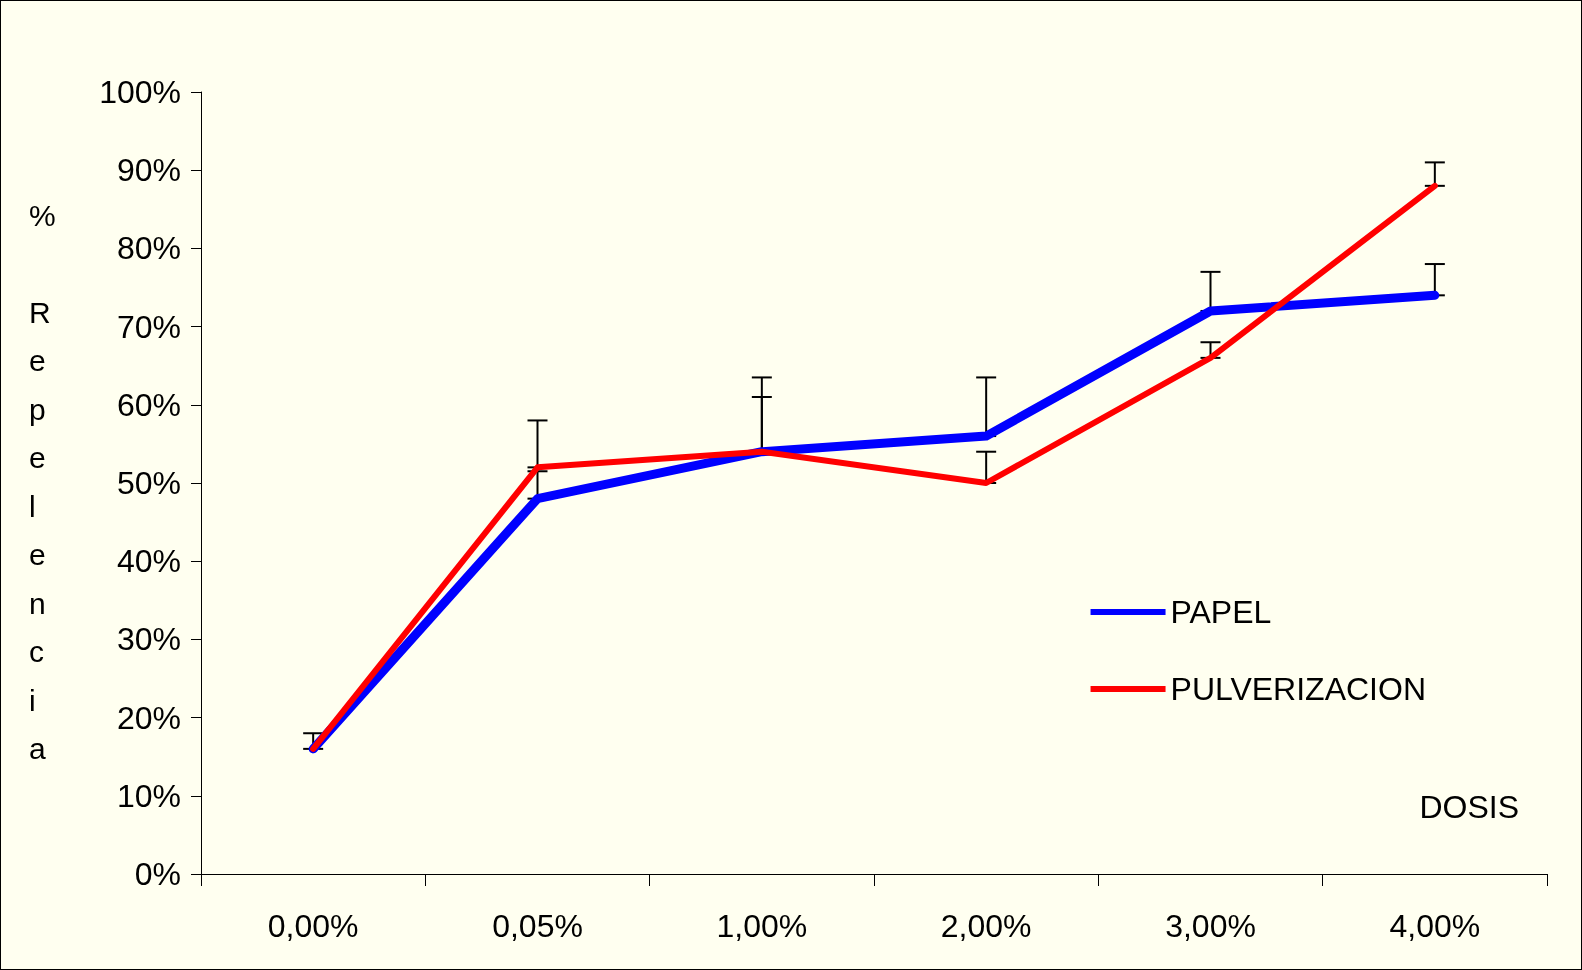 The height and width of the screenshot is (970, 1582). I want to click on y-tick-label: 100%, so click(140, 92).